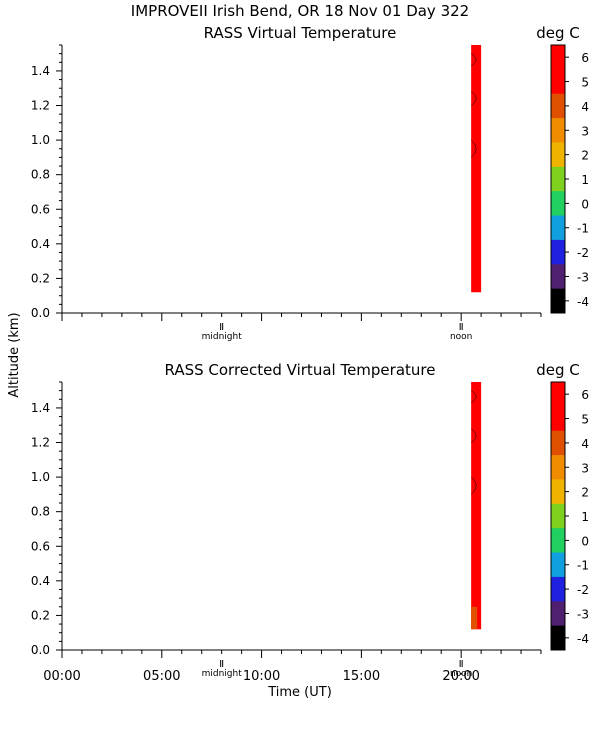 The image size is (600, 750). Describe the element at coordinates (261, 676) in the screenshot. I see `x-tick-label: 10:00` at that location.